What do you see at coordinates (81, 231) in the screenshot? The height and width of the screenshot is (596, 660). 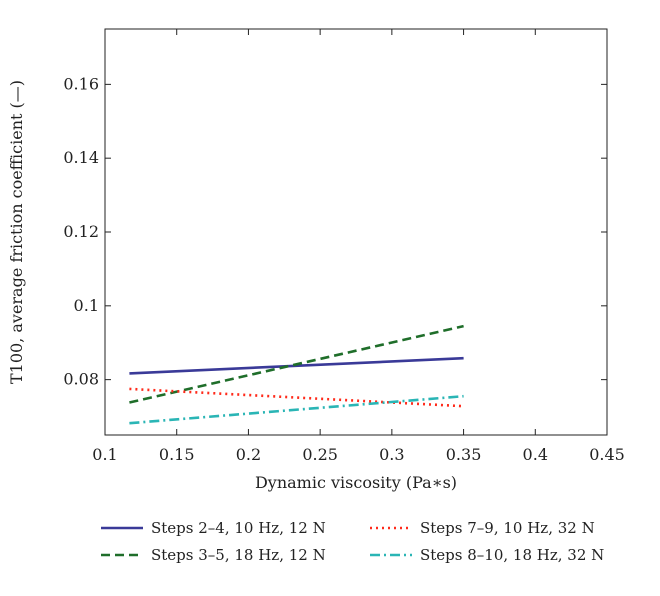 I see `y-tick-label: 0.12` at bounding box center [81, 231].